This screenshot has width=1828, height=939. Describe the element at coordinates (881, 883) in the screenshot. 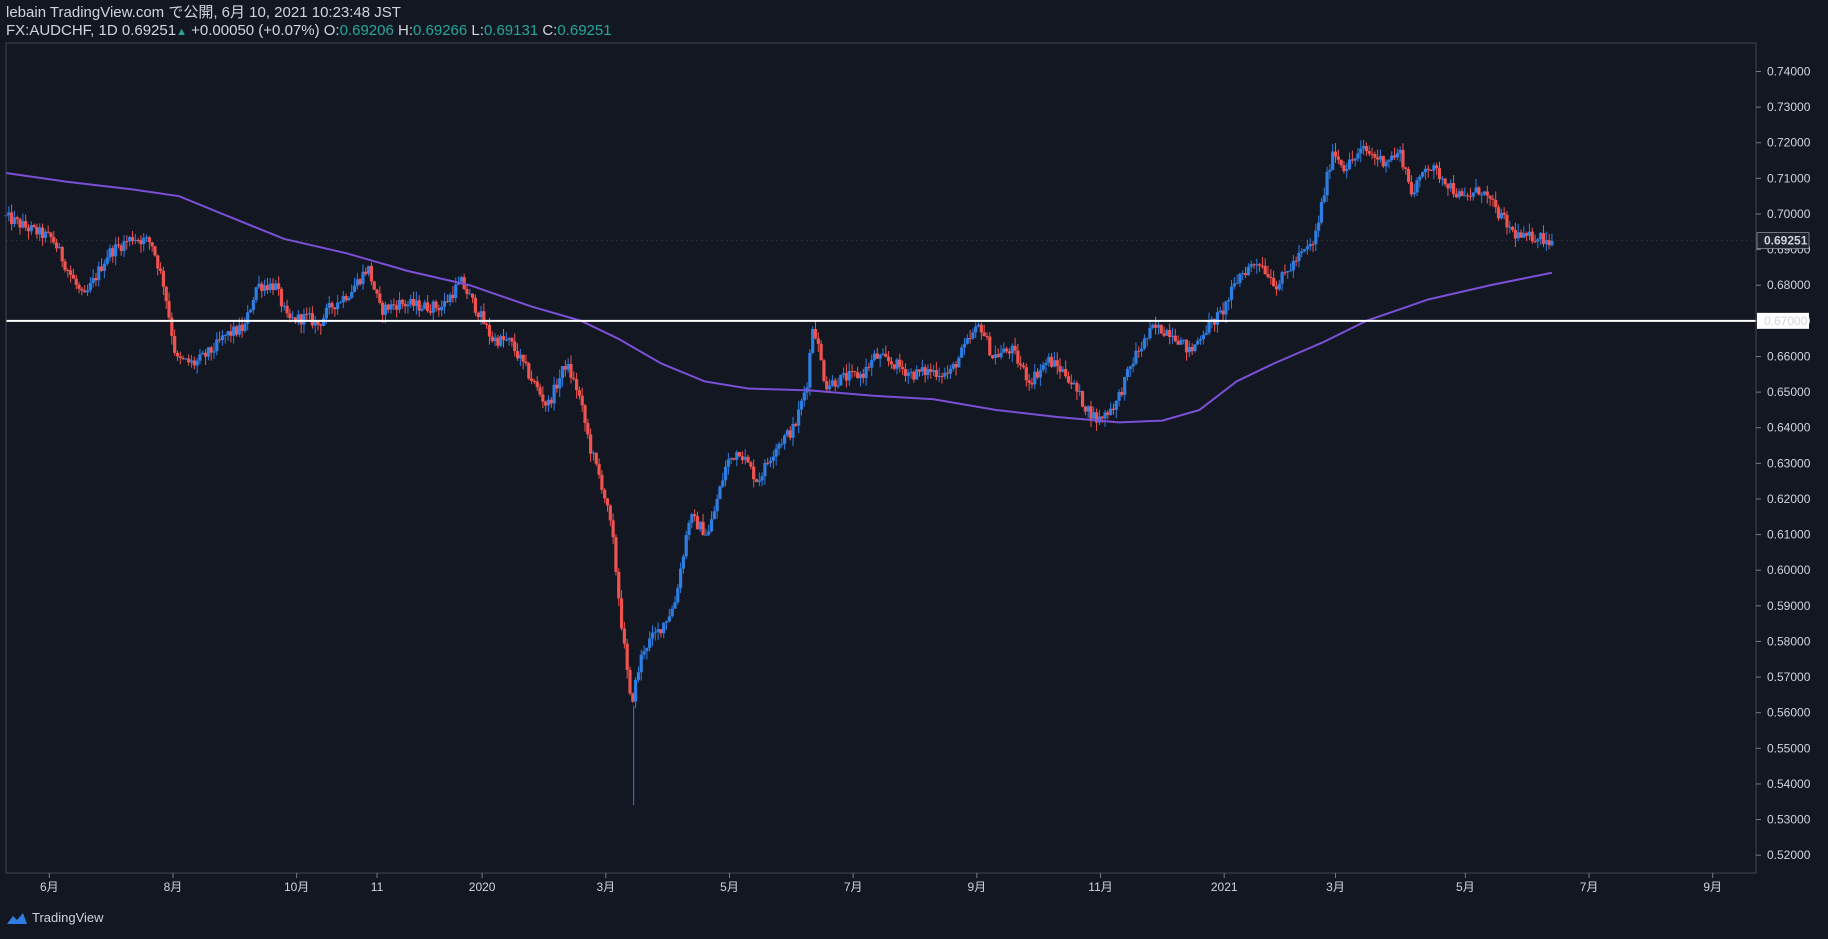

I see `time-axis: 6月 8月 10月 11 2020 3月 5月 7月 9月 11月 2021 3月 5月 7月 9月` at that location.